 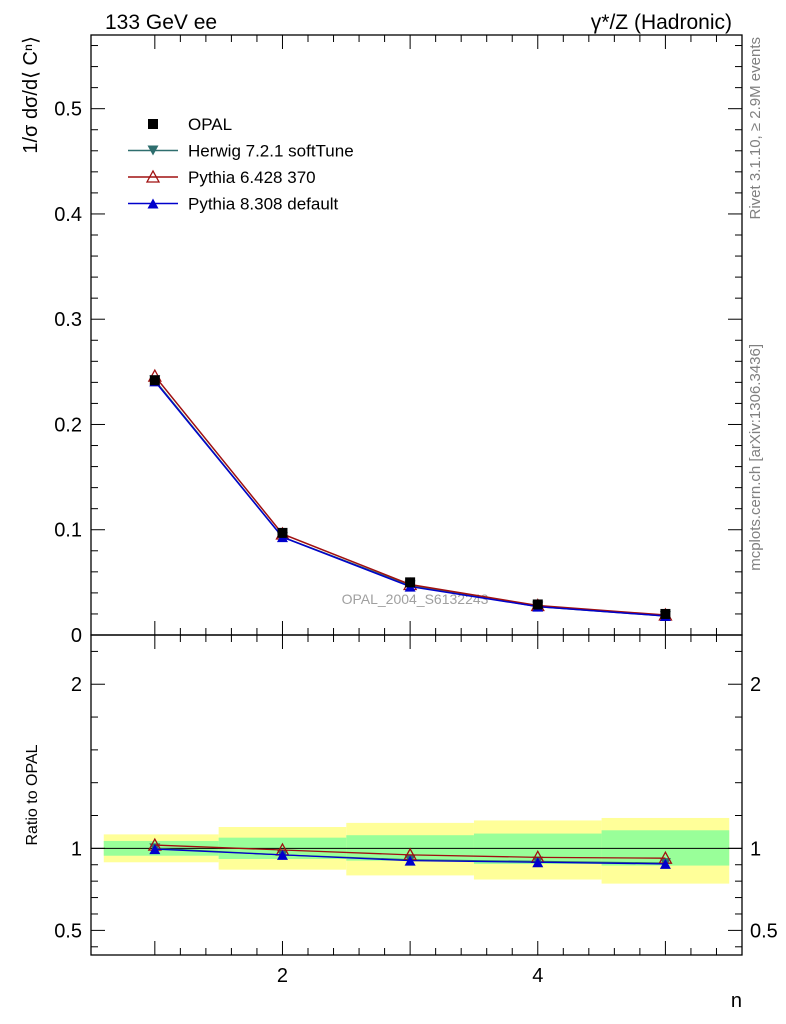 What do you see at coordinates (415, 599) in the screenshot?
I see `analysis-watermark: OPAL_2004_S6132243` at bounding box center [415, 599].